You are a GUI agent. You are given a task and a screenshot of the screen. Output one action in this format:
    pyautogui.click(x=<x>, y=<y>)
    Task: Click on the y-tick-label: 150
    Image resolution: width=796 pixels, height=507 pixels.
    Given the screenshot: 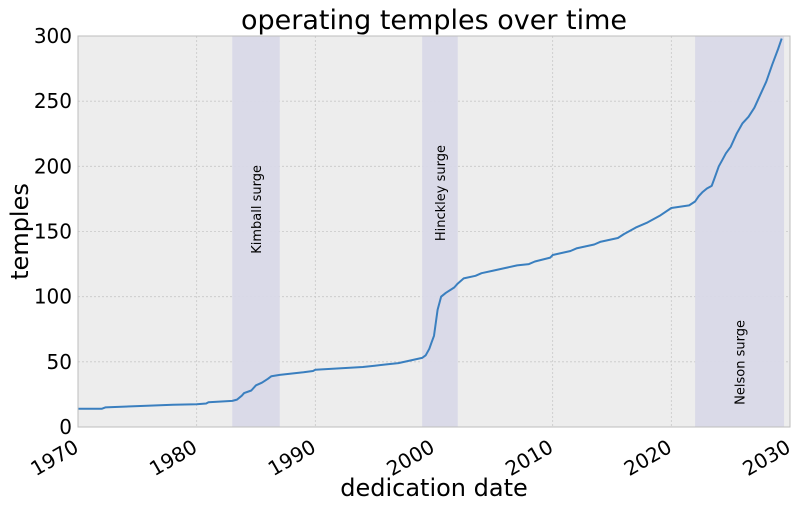 What is the action you would take?
    pyautogui.click(x=53, y=232)
    